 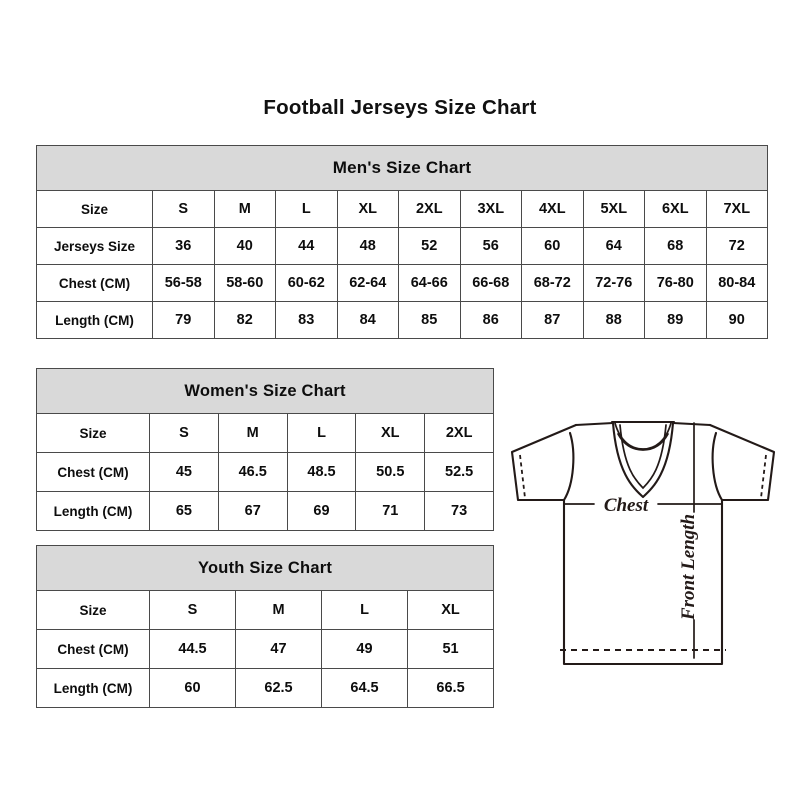 I want to click on table-cell: 69, so click(x=321, y=511).